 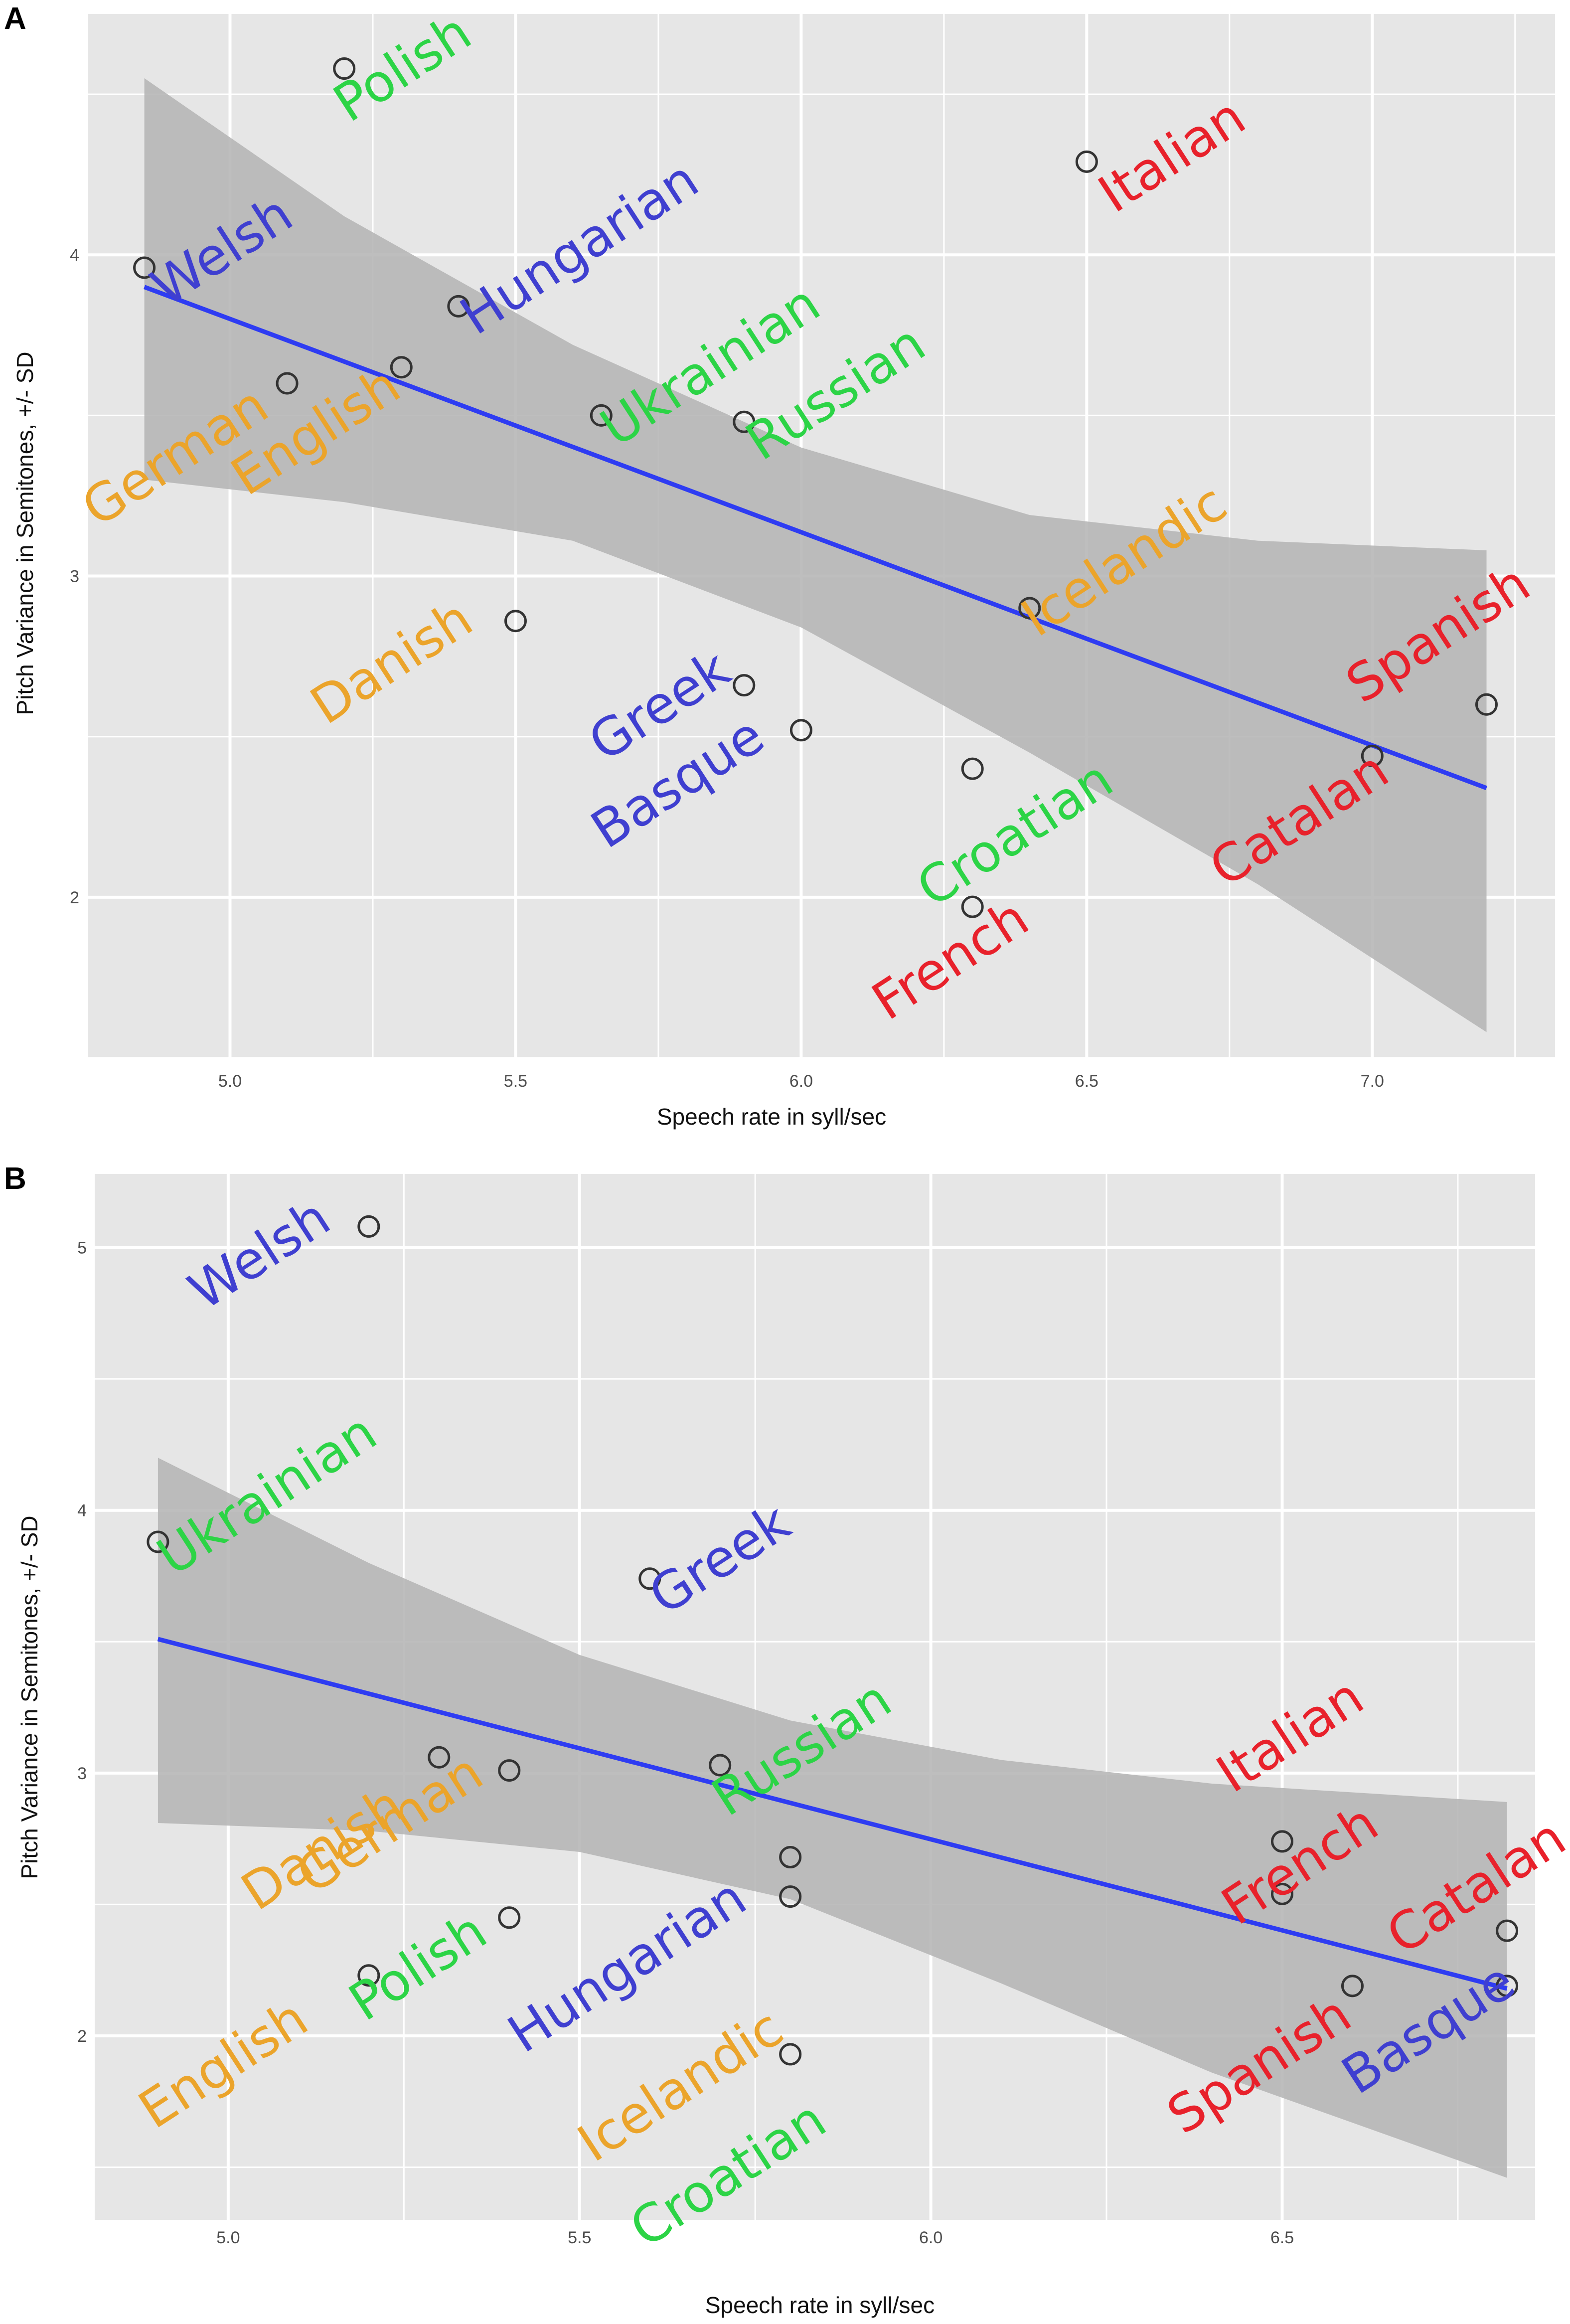 What do you see at coordinates (1373, 1081) in the screenshot?
I see `x-tick-label: 7.0` at bounding box center [1373, 1081].